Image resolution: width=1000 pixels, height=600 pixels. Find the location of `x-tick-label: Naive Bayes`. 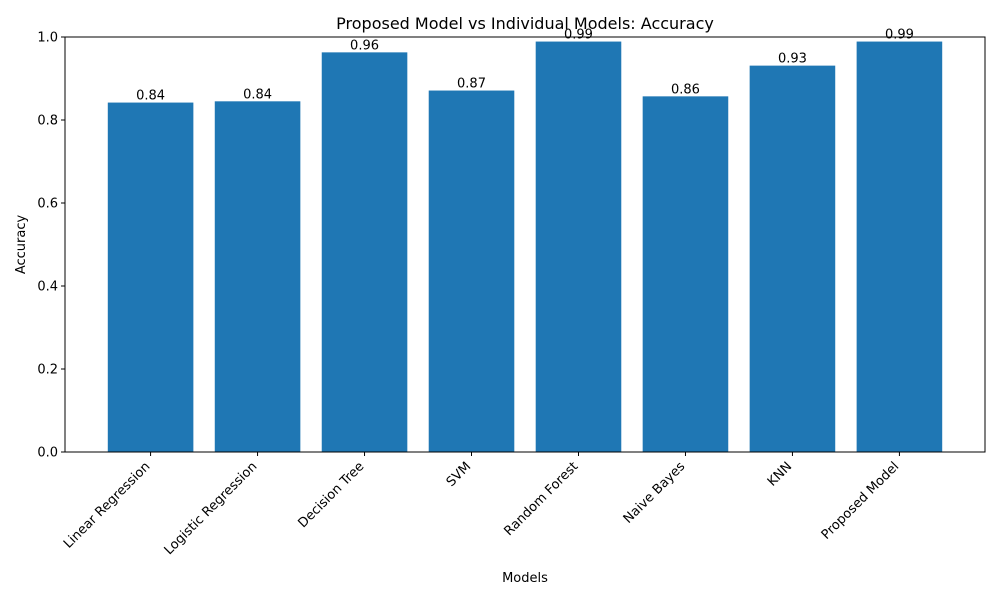

x-tick-label: Naive Bayes is located at coordinates (655, 493).